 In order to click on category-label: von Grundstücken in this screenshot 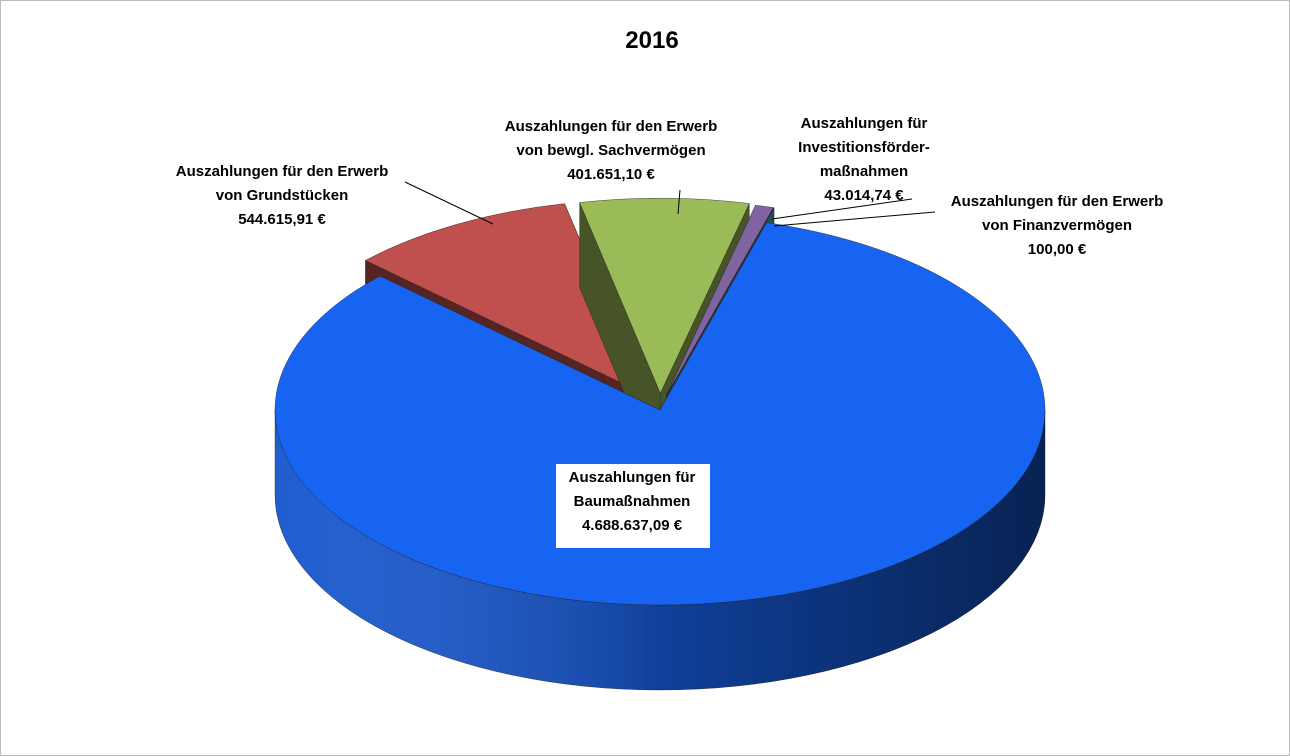, I will do `click(282, 195)`.